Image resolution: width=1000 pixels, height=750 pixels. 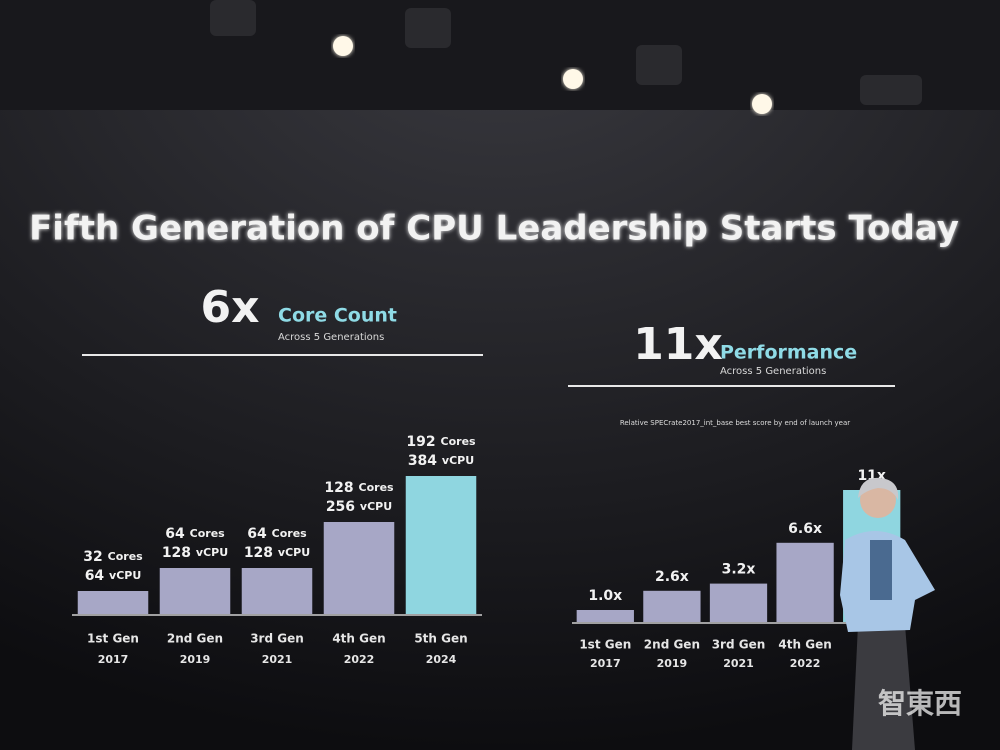 I want to click on value-label: 2.6x, so click(x=672, y=577).